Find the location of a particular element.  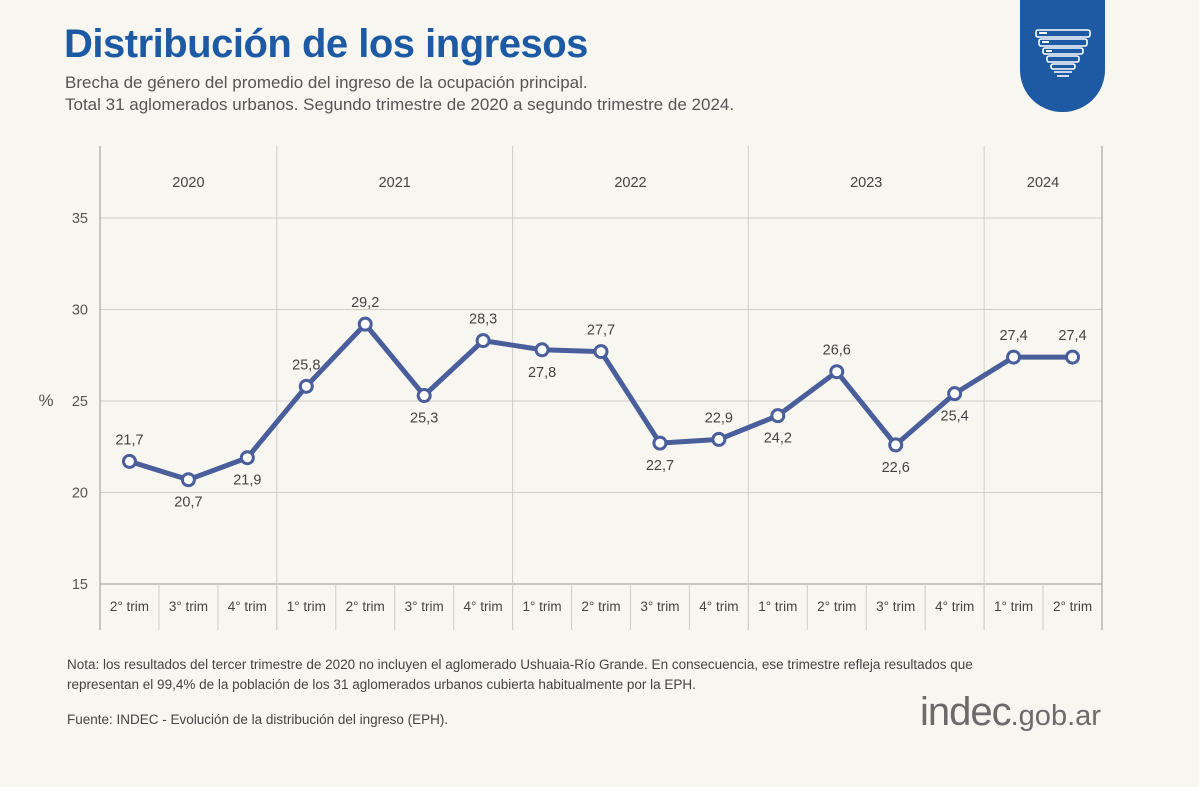

year-label: 2020 is located at coordinates (188, 183).